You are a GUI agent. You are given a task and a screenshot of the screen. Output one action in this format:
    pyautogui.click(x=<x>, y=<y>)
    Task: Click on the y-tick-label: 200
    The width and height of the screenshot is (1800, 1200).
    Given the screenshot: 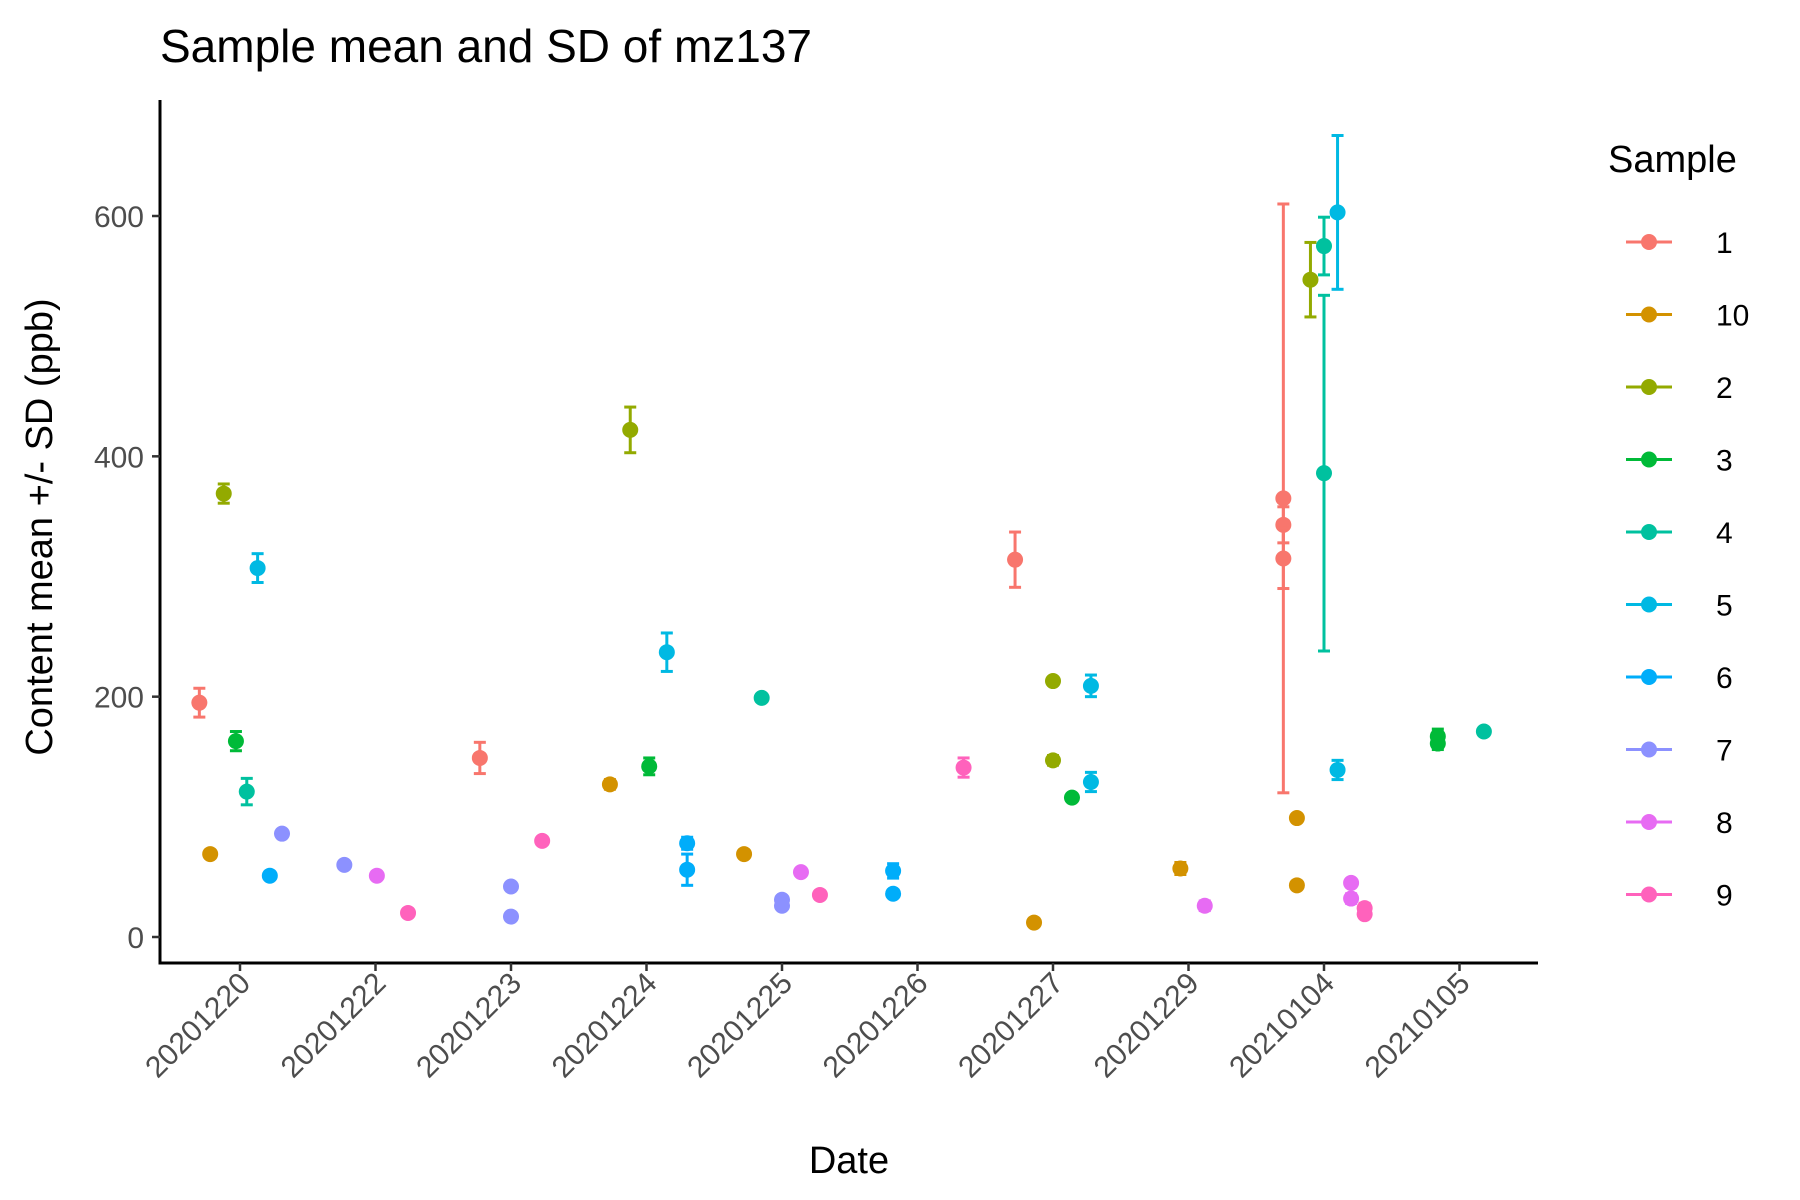 What is the action you would take?
    pyautogui.click(x=119, y=698)
    